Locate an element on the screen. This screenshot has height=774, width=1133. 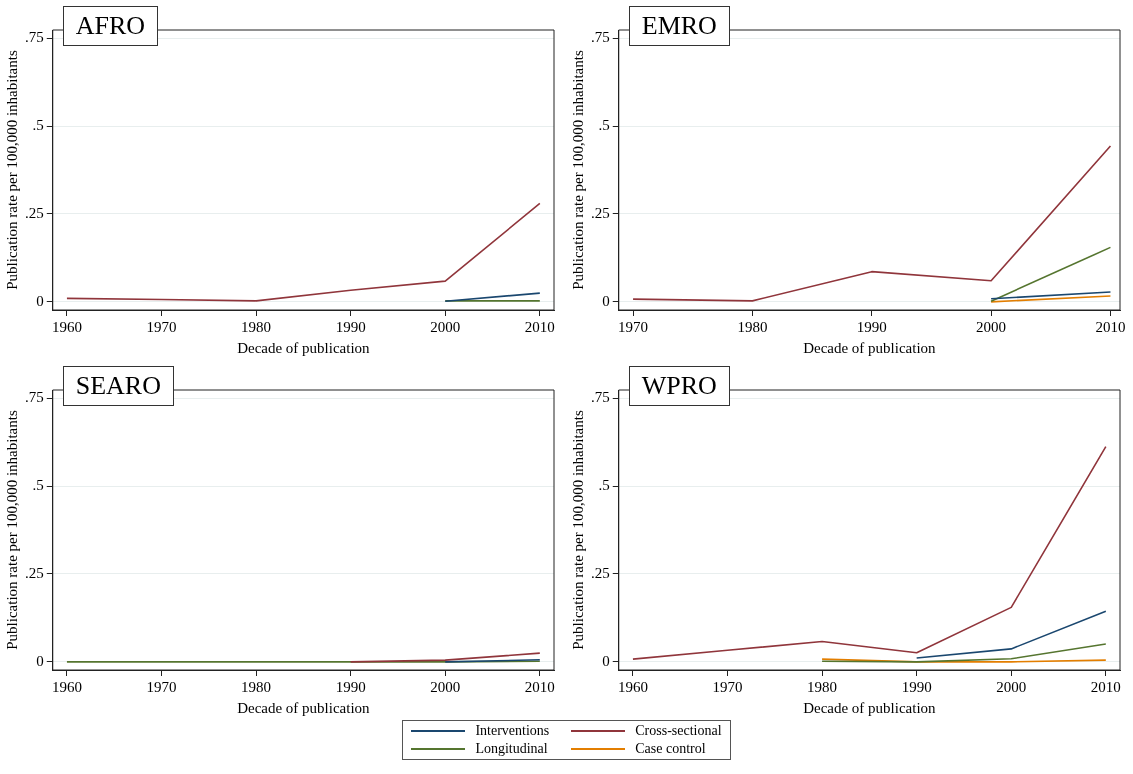
chart-title: EMRO is located at coordinates (679, 26).